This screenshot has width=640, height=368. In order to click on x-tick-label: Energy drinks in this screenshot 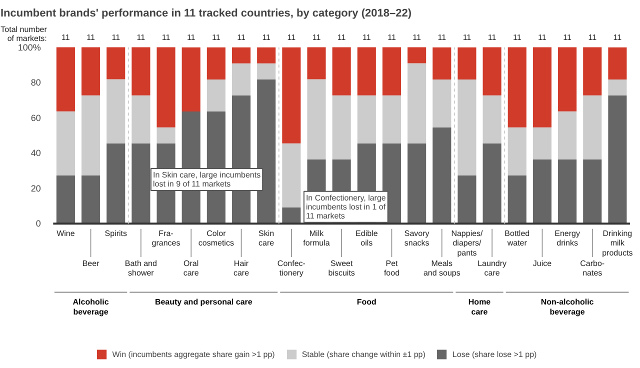, I will do `click(567, 238)`.